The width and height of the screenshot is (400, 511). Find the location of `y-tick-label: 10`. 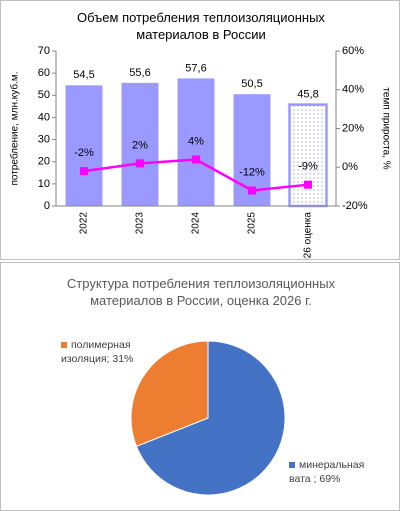

y-tick-label: 10 is located at coordinates (44, 184).